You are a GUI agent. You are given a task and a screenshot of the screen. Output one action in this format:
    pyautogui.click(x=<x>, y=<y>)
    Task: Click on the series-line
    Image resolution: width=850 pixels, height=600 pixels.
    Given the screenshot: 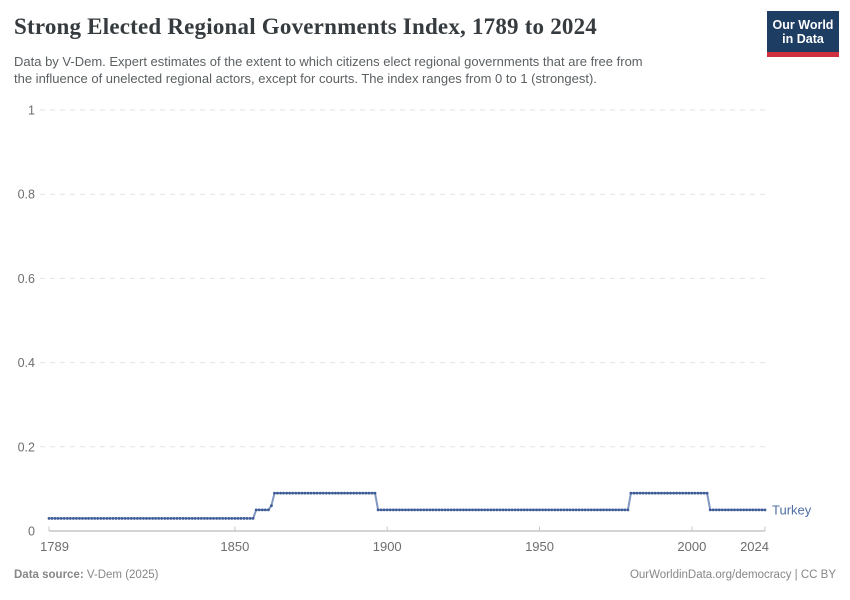 What is the action you would take?
    pyautogui.click(x=407, y=506)
    